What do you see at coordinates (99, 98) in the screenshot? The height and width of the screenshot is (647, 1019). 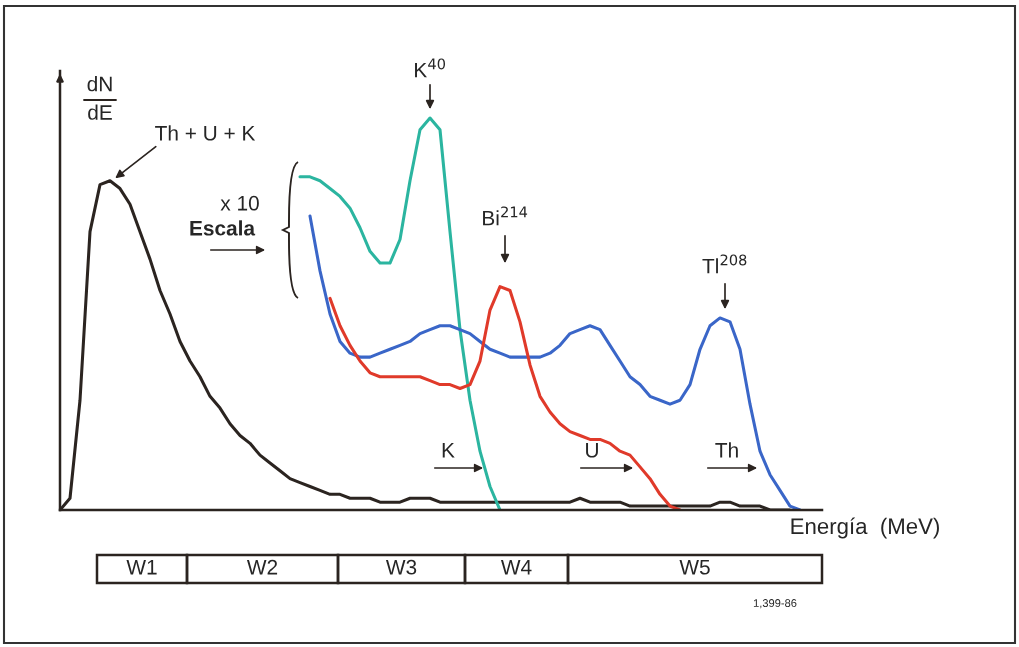 I see `y-axis-title: dN dE` at bounding box center [99, 98].